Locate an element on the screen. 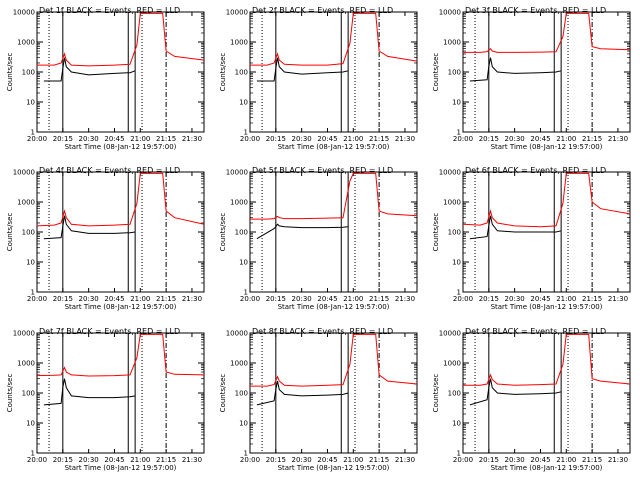 This screenshot has height=480, width=640. panel-title: Det 1f BLACK = Events, RED = LLD is located at coordinates (109, 10).